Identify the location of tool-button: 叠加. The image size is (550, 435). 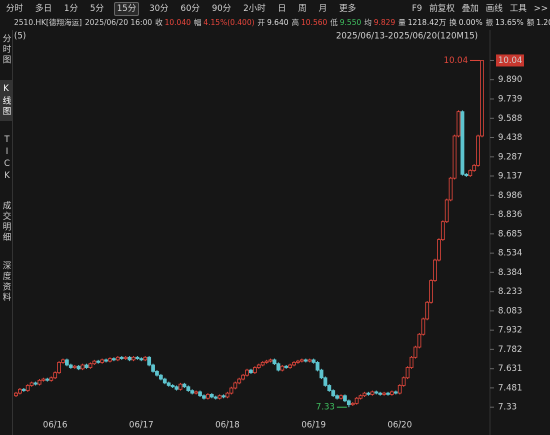
(470, 9).